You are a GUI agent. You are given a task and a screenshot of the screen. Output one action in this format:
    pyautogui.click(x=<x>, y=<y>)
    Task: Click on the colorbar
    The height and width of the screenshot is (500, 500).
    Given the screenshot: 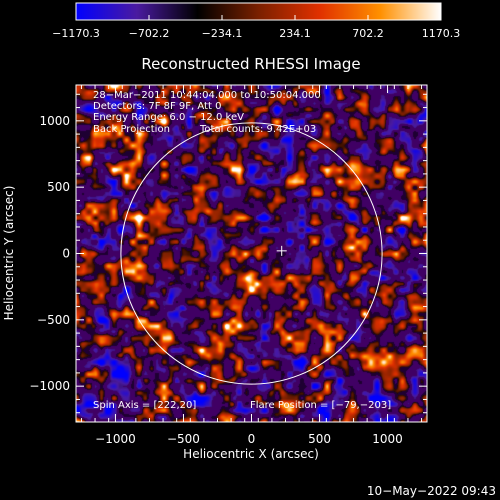 What is the action you would take?
    pyautogui.click(x=258, y=11)
    